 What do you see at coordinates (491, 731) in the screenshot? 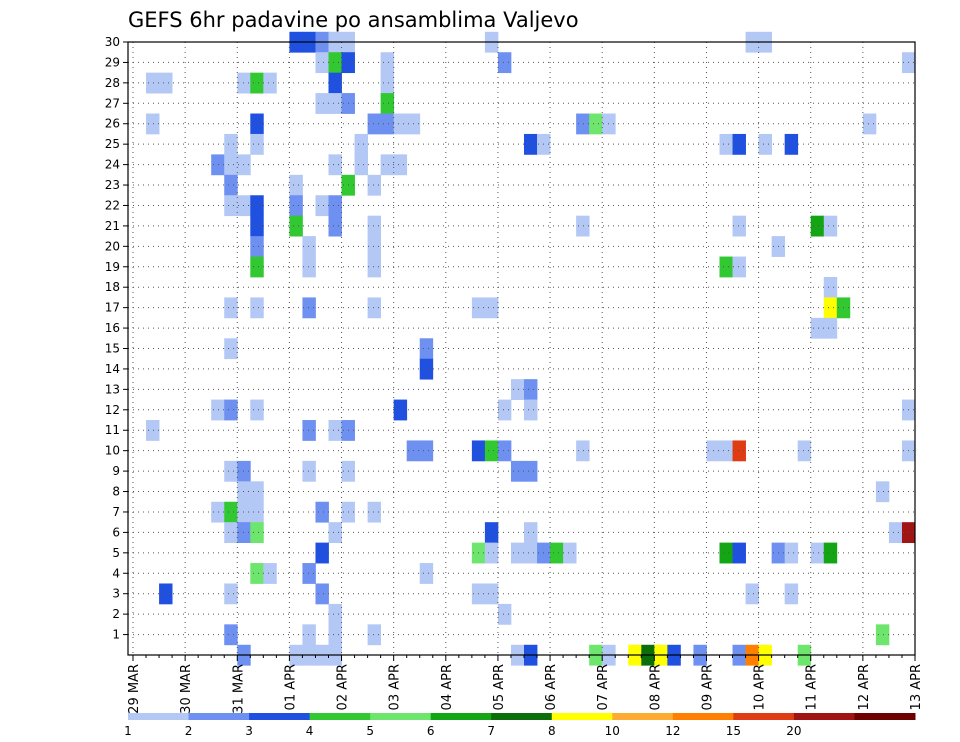
I see `colorbar-label: 7` at bounding box center [491, 731].